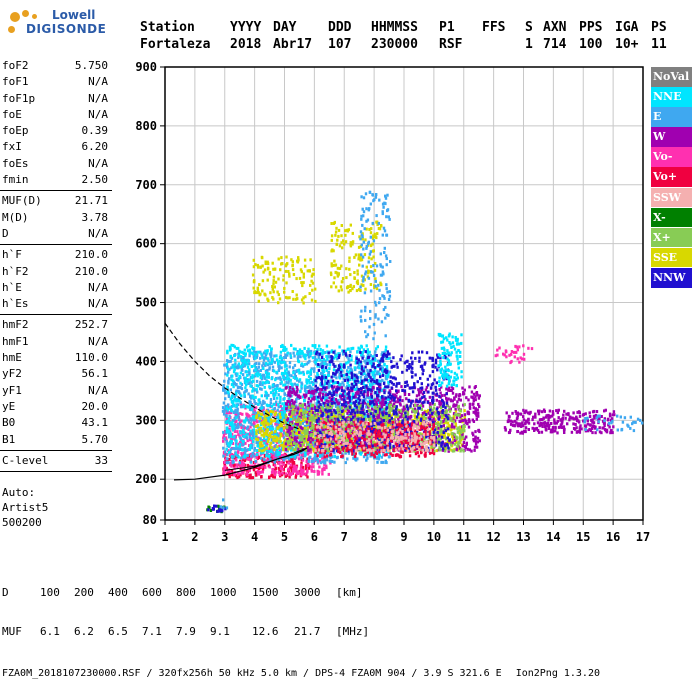  I want to click on y-tick-label: 800, so click(146, 126).